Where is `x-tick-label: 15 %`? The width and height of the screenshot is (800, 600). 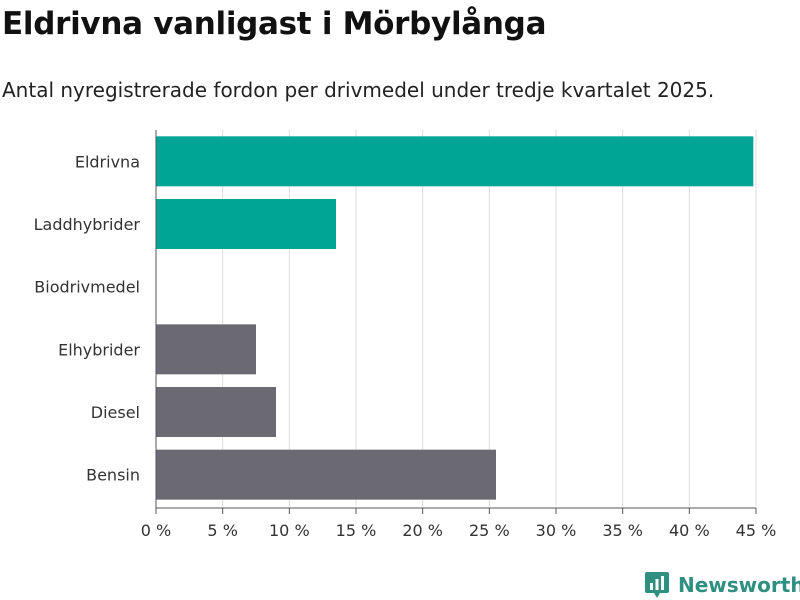
x-tick-label: 15 % is located at coordinates (356, 530).